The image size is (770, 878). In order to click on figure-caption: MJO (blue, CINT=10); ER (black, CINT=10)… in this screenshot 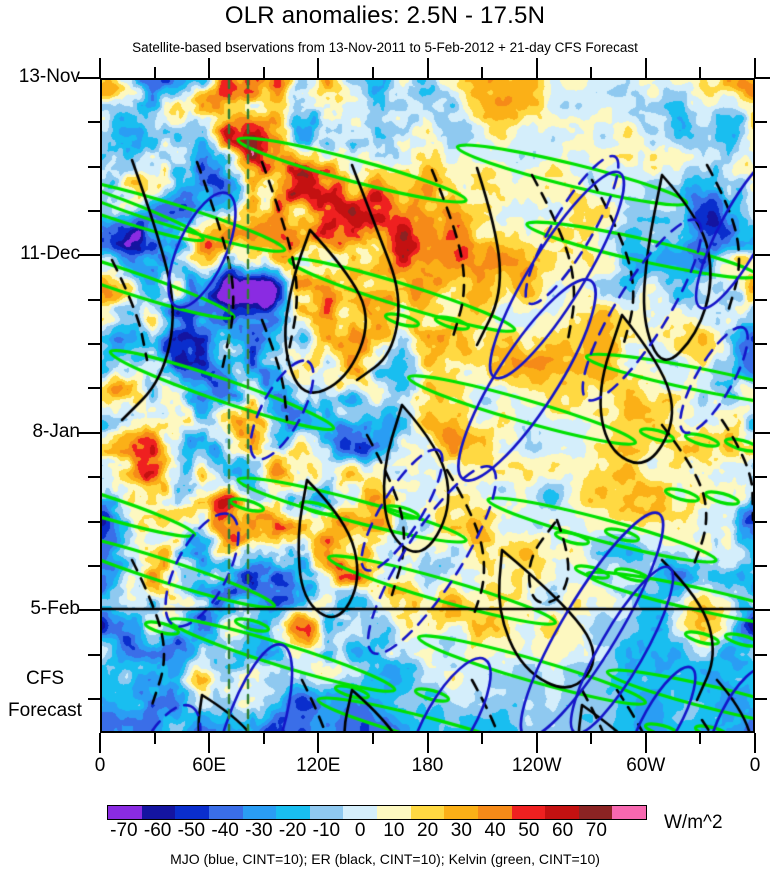, I will do `click(385, 859)`.